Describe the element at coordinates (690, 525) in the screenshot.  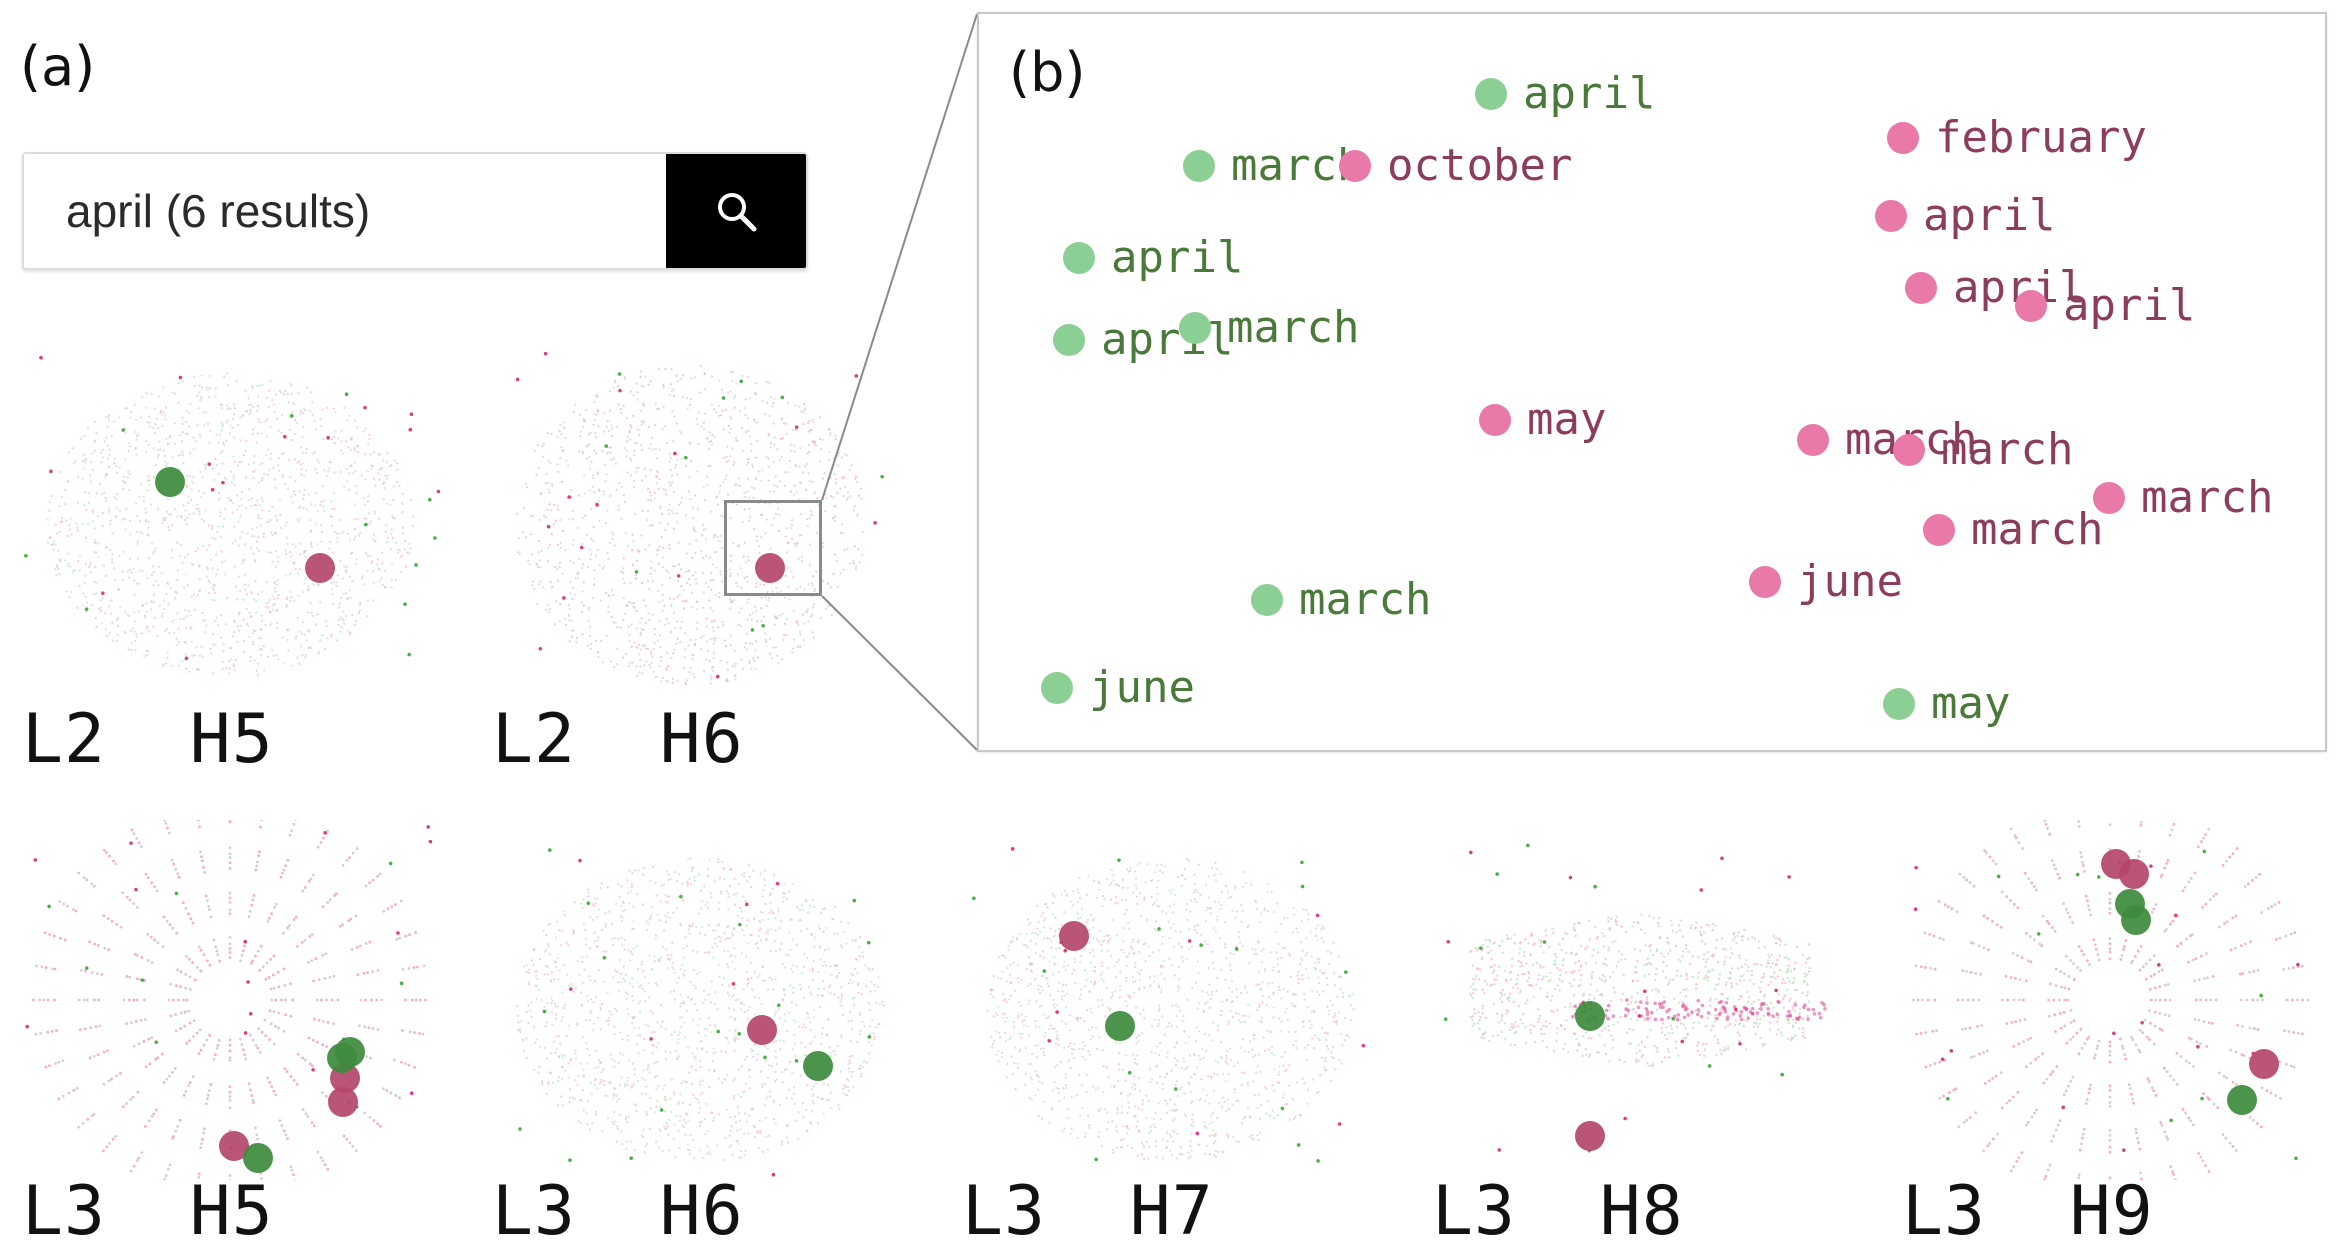
I see `head-plot-l2-h6` at that location.